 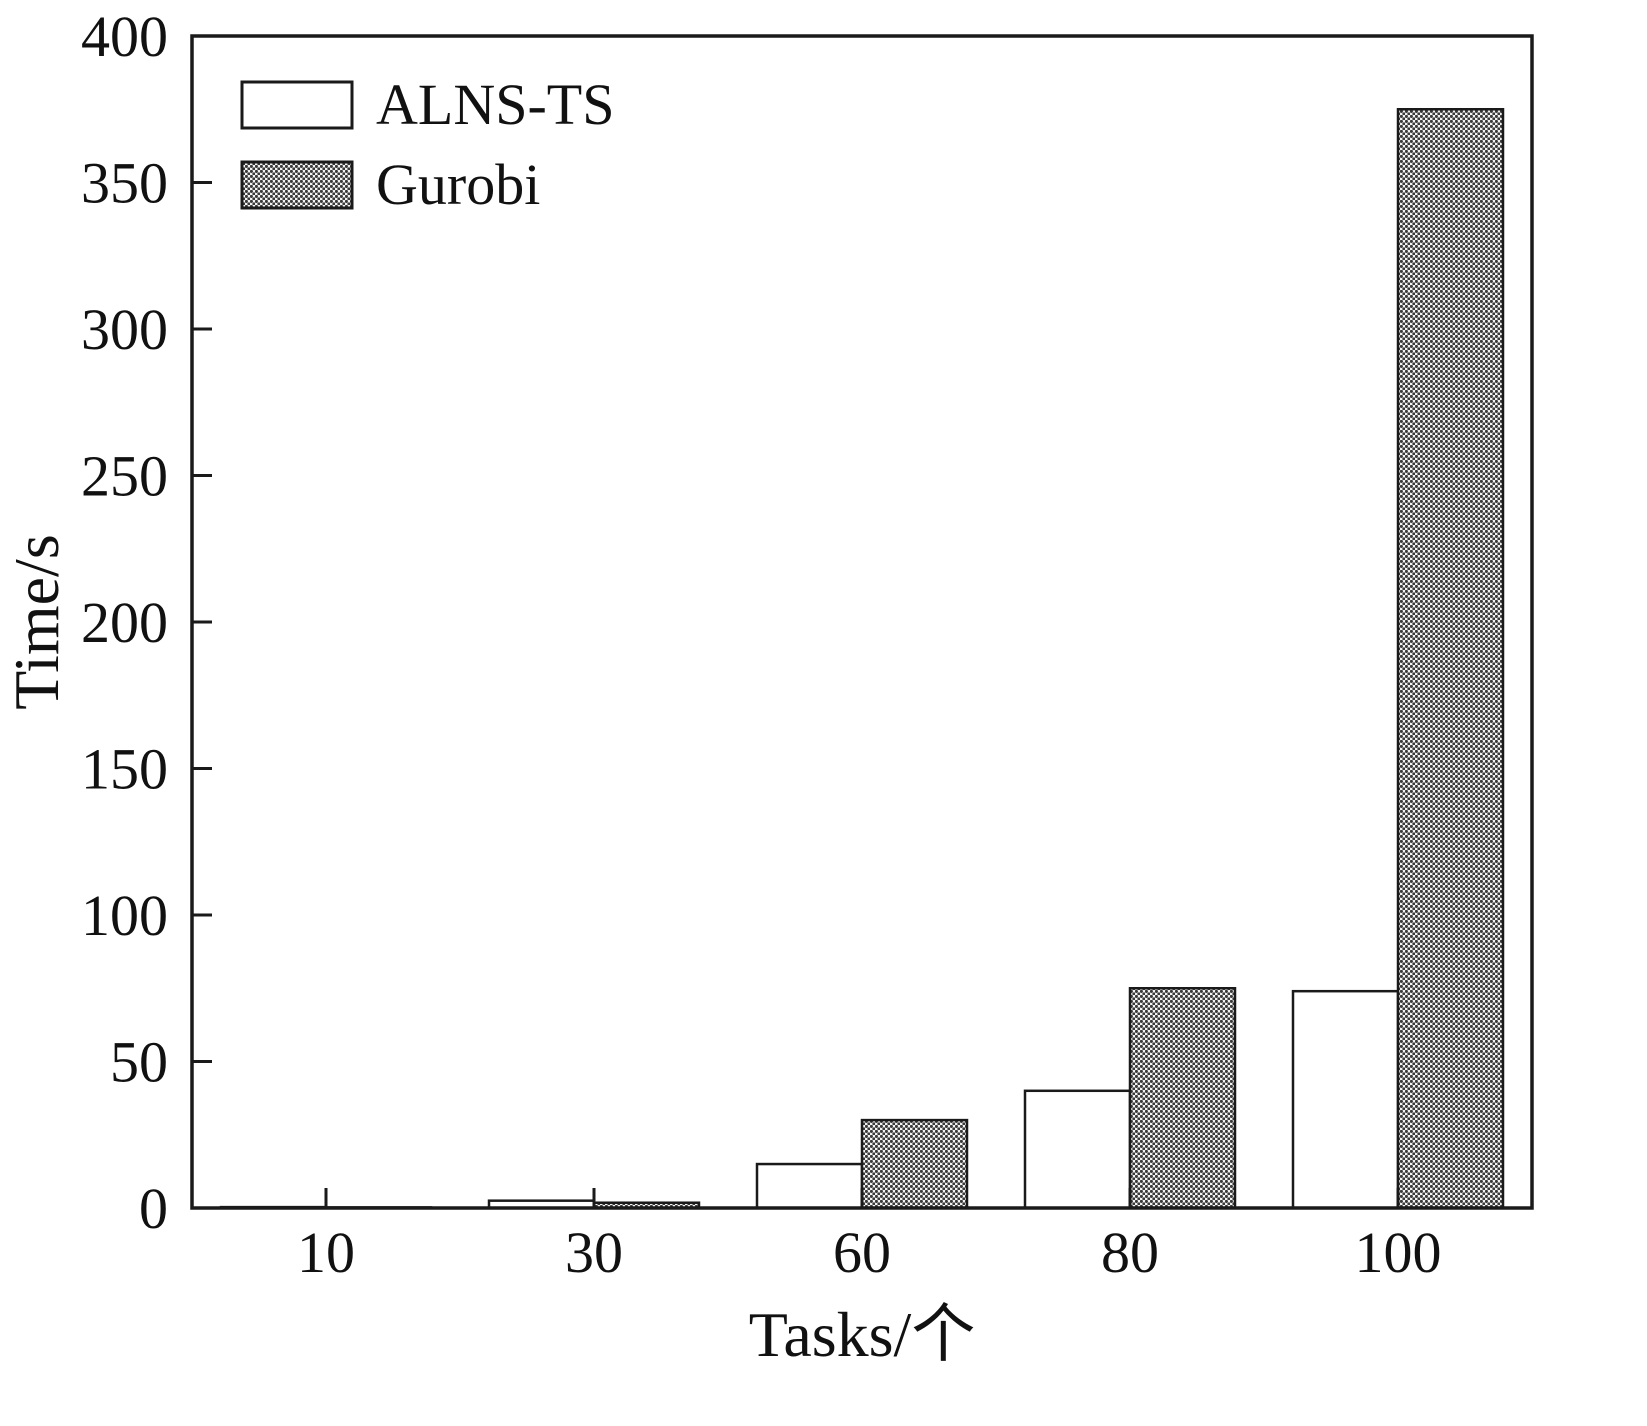 I want to click on legend-swatch-alns-ts, so click(x=297, y=105).